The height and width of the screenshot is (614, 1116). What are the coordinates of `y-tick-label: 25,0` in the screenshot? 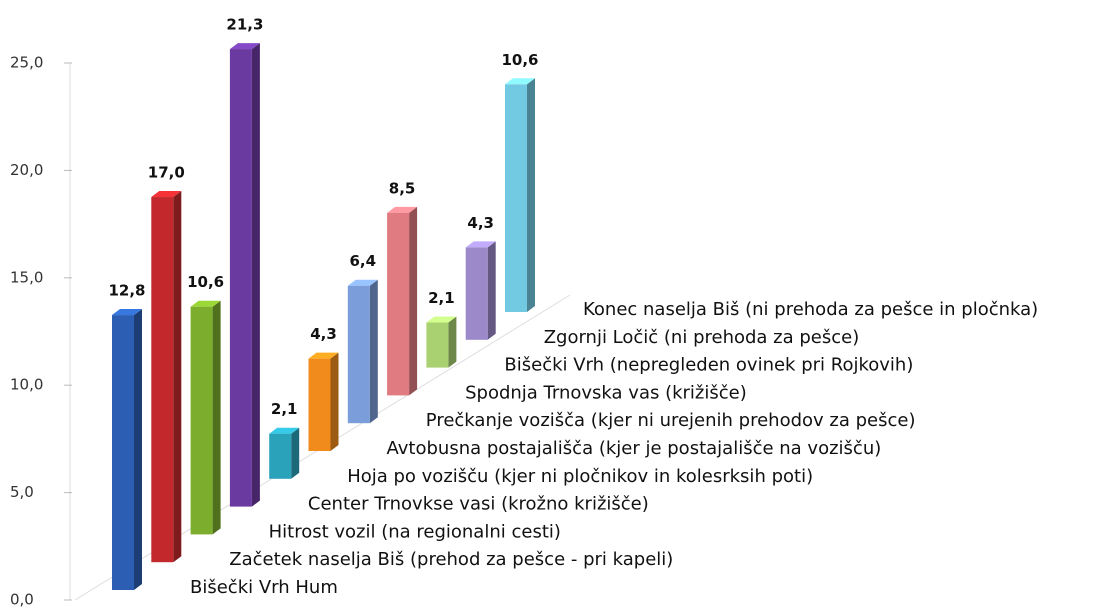 It's located at (26, 63).